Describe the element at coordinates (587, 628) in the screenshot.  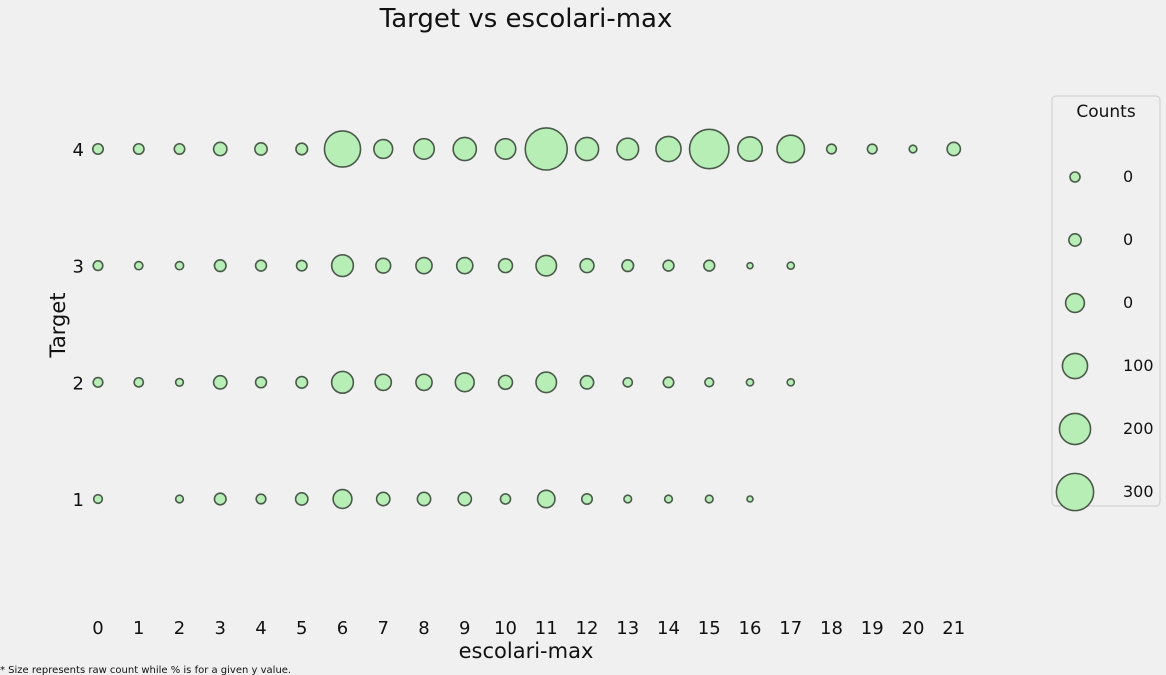
I see `x-tick-label: 12` at that location.